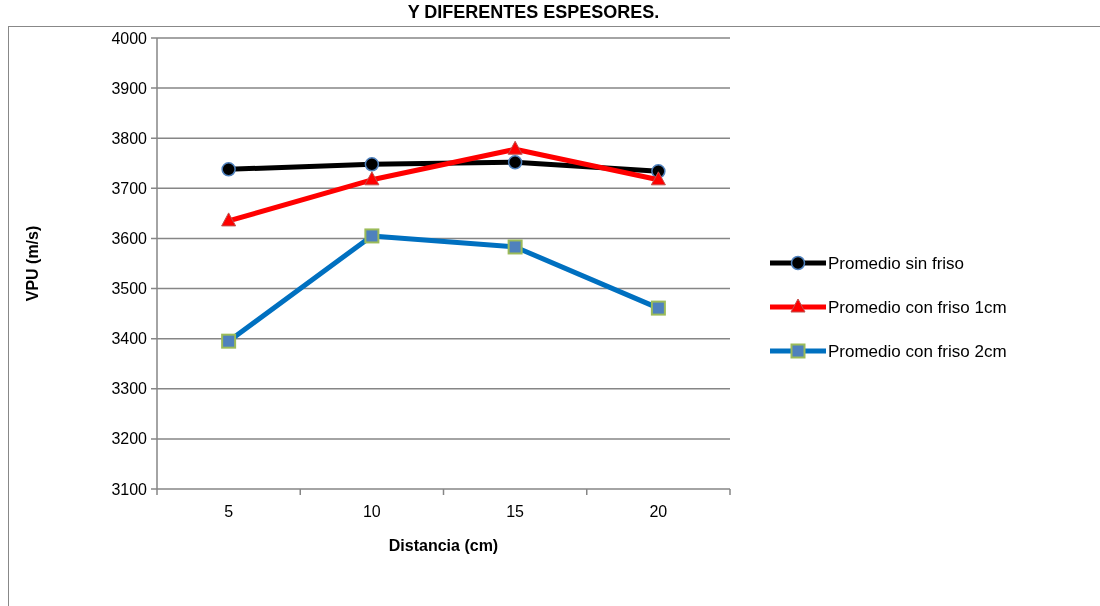 The height and width of the screenshot is (606, 1100). I want to click on y-tick-label: 3900, so click(129, 88).